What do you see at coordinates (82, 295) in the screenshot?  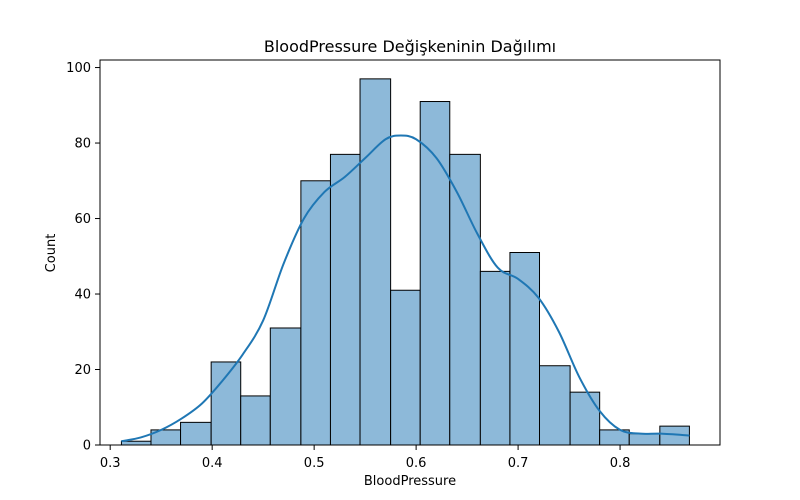 I see `y-tick-label: 40` at bounding box center [82, 295].